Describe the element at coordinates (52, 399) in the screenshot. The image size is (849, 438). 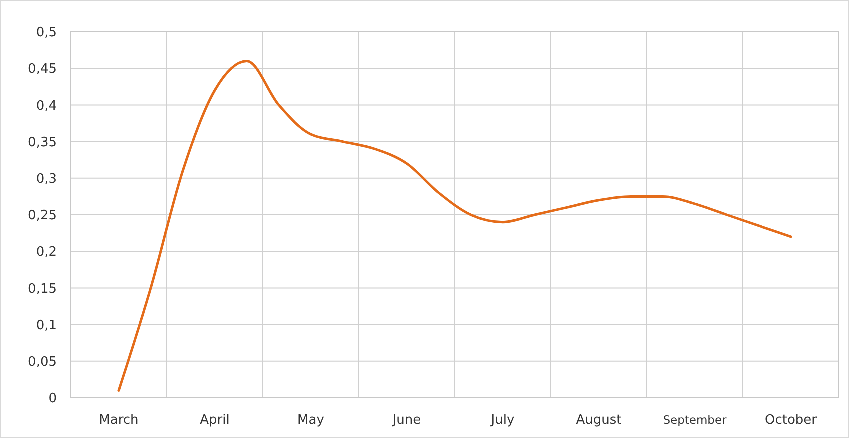
I see `y-tick-label: 0` at that location.